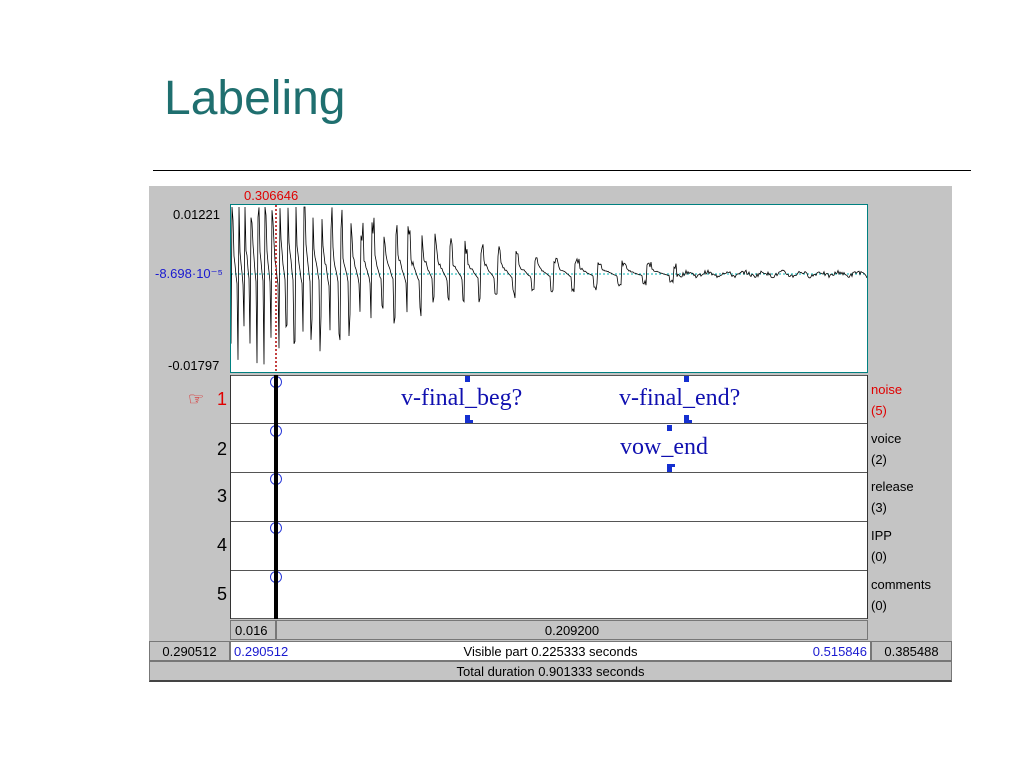 The height and width of the screenshot is (767, 1023). I want to click on tier-name-text: release, so click(892, 486).